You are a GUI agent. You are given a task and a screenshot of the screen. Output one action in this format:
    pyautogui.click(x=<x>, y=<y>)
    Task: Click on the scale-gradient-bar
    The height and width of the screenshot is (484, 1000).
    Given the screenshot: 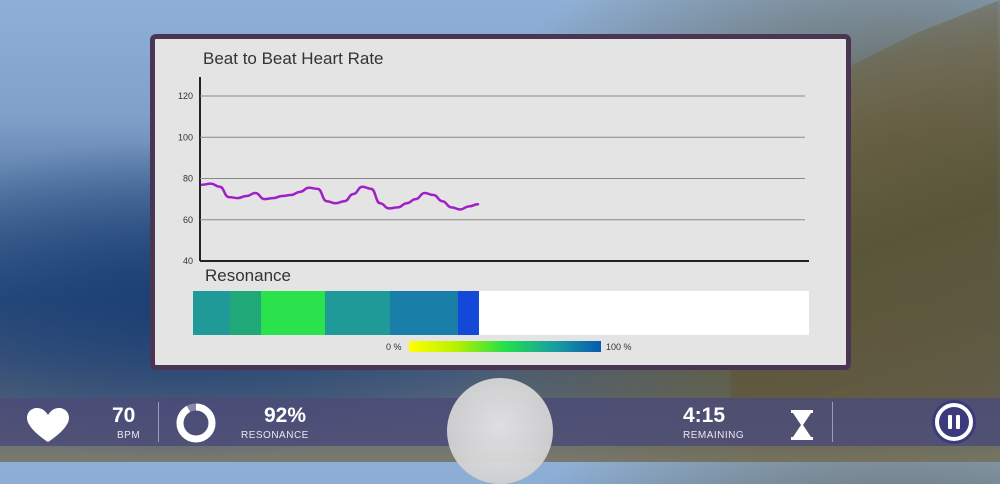 What is the action you would take?
    pyautogui.click(x=505, y=346)
    